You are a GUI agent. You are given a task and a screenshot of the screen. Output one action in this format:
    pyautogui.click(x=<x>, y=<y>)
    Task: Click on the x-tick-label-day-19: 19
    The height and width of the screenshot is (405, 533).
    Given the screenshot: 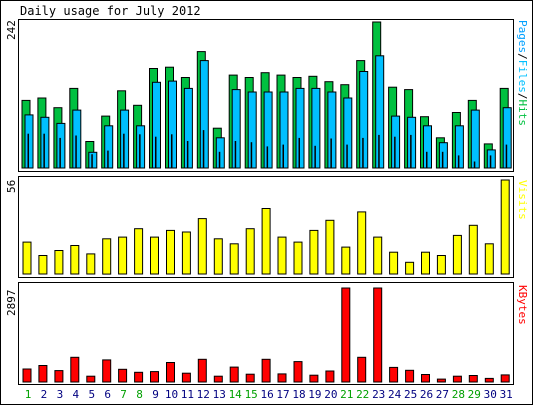 What is the action you would take?
    pyautogui.click(x=314, y=394)
    